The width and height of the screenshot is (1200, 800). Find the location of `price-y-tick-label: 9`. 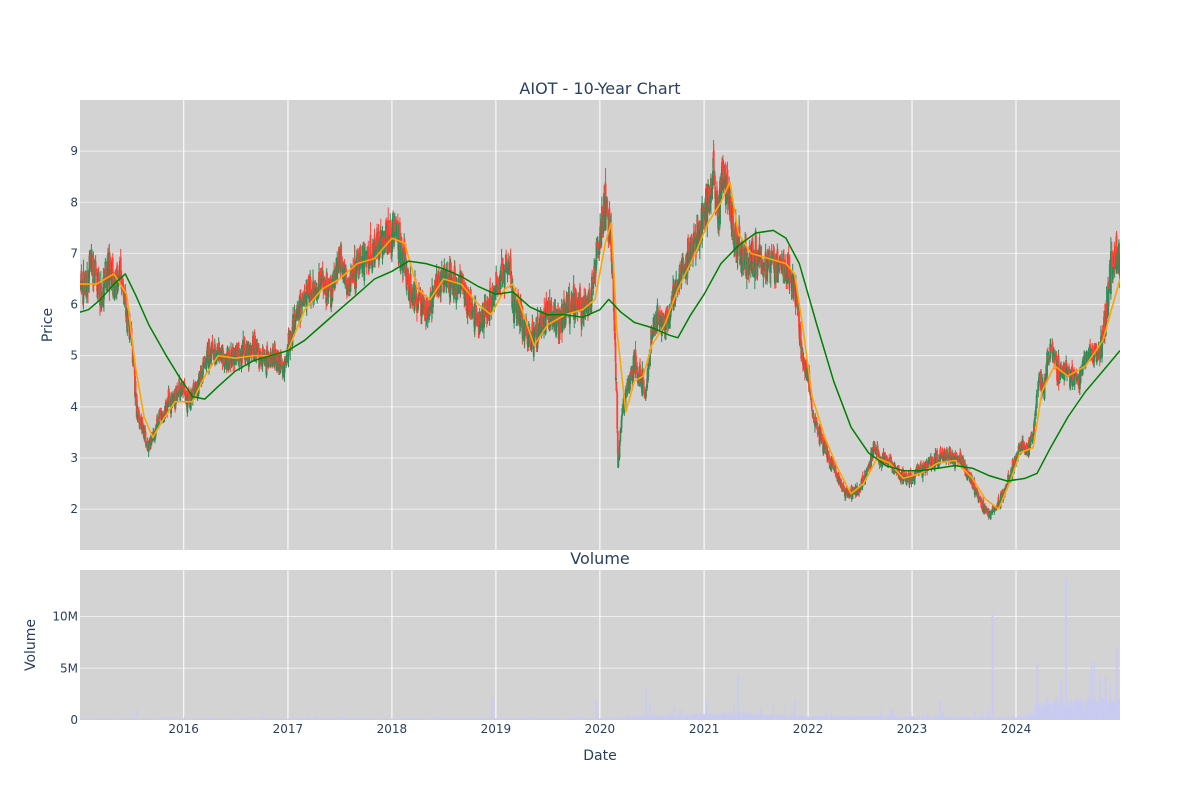

price-y-tick-label: 9 is located at coordinates (74, 151).